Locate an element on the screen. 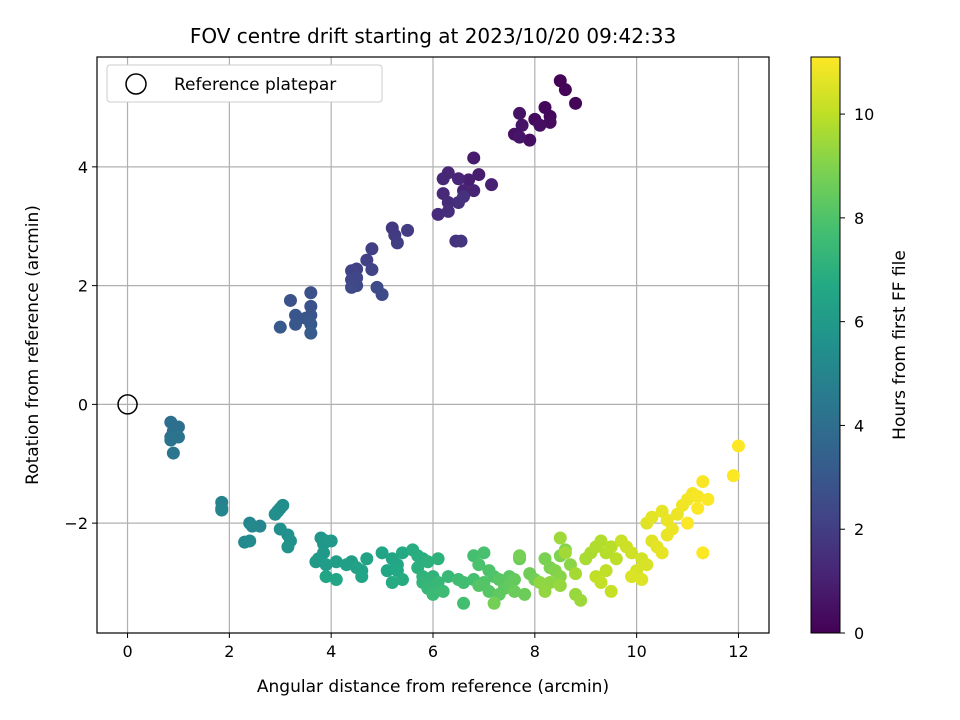  colorbar-tick-label: 8 is located at coordinates (859, 218).